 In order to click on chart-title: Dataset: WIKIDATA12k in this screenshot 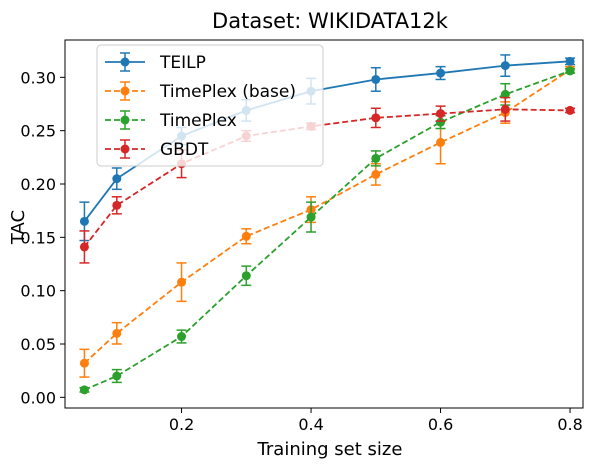, I will do `click(330, 21)`.